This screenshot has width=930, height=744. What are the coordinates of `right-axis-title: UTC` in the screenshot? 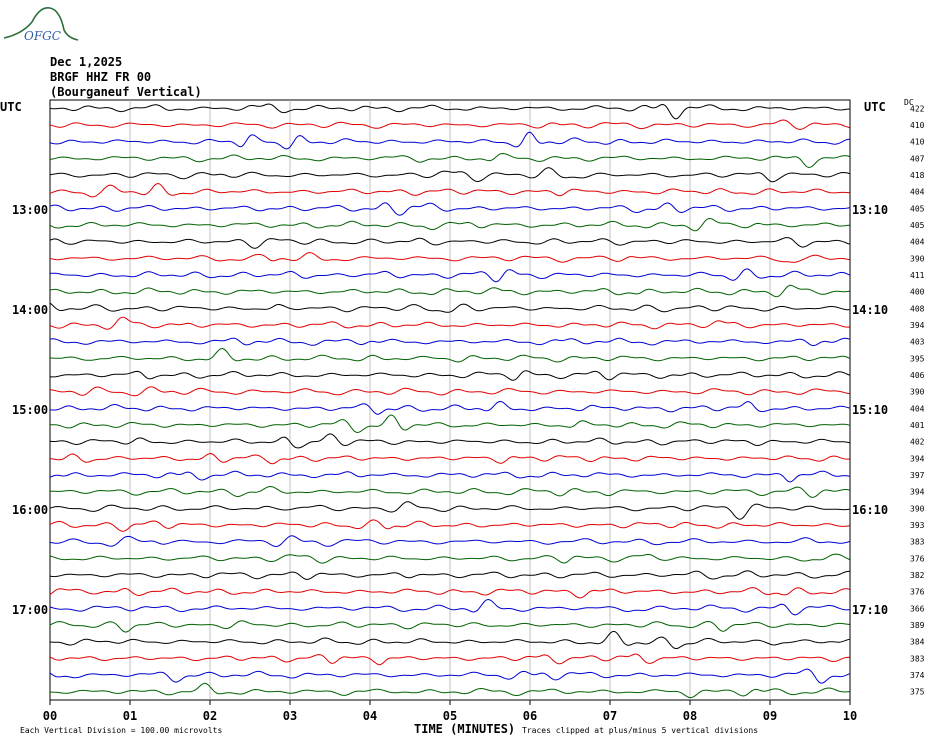 It's located at (875, 107).